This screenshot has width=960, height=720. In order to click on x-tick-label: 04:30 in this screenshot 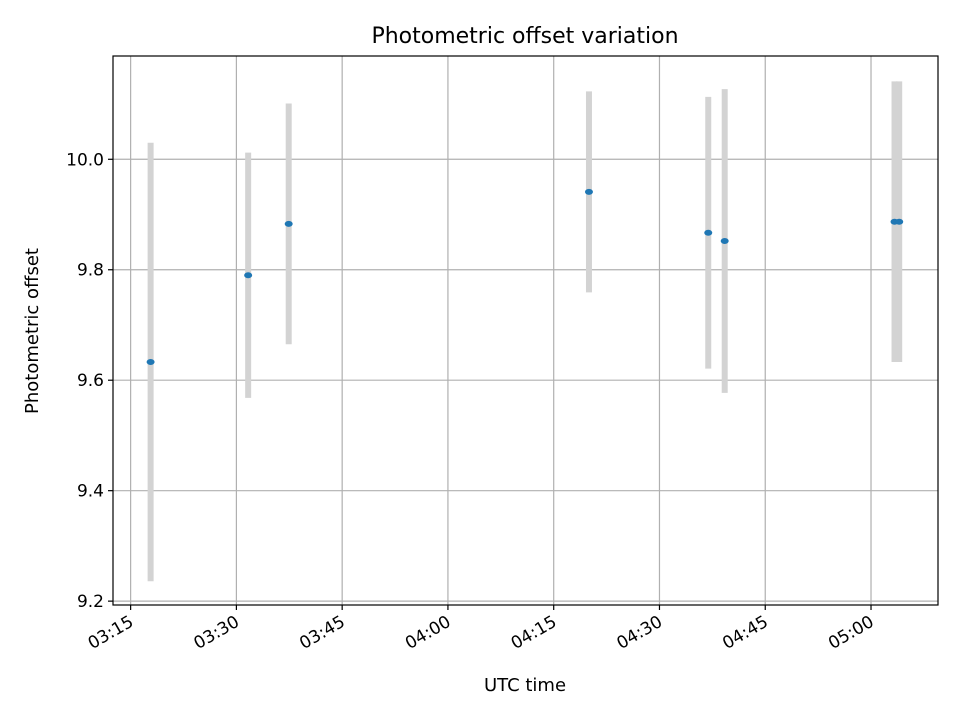, I will do `click(640, 633)`.